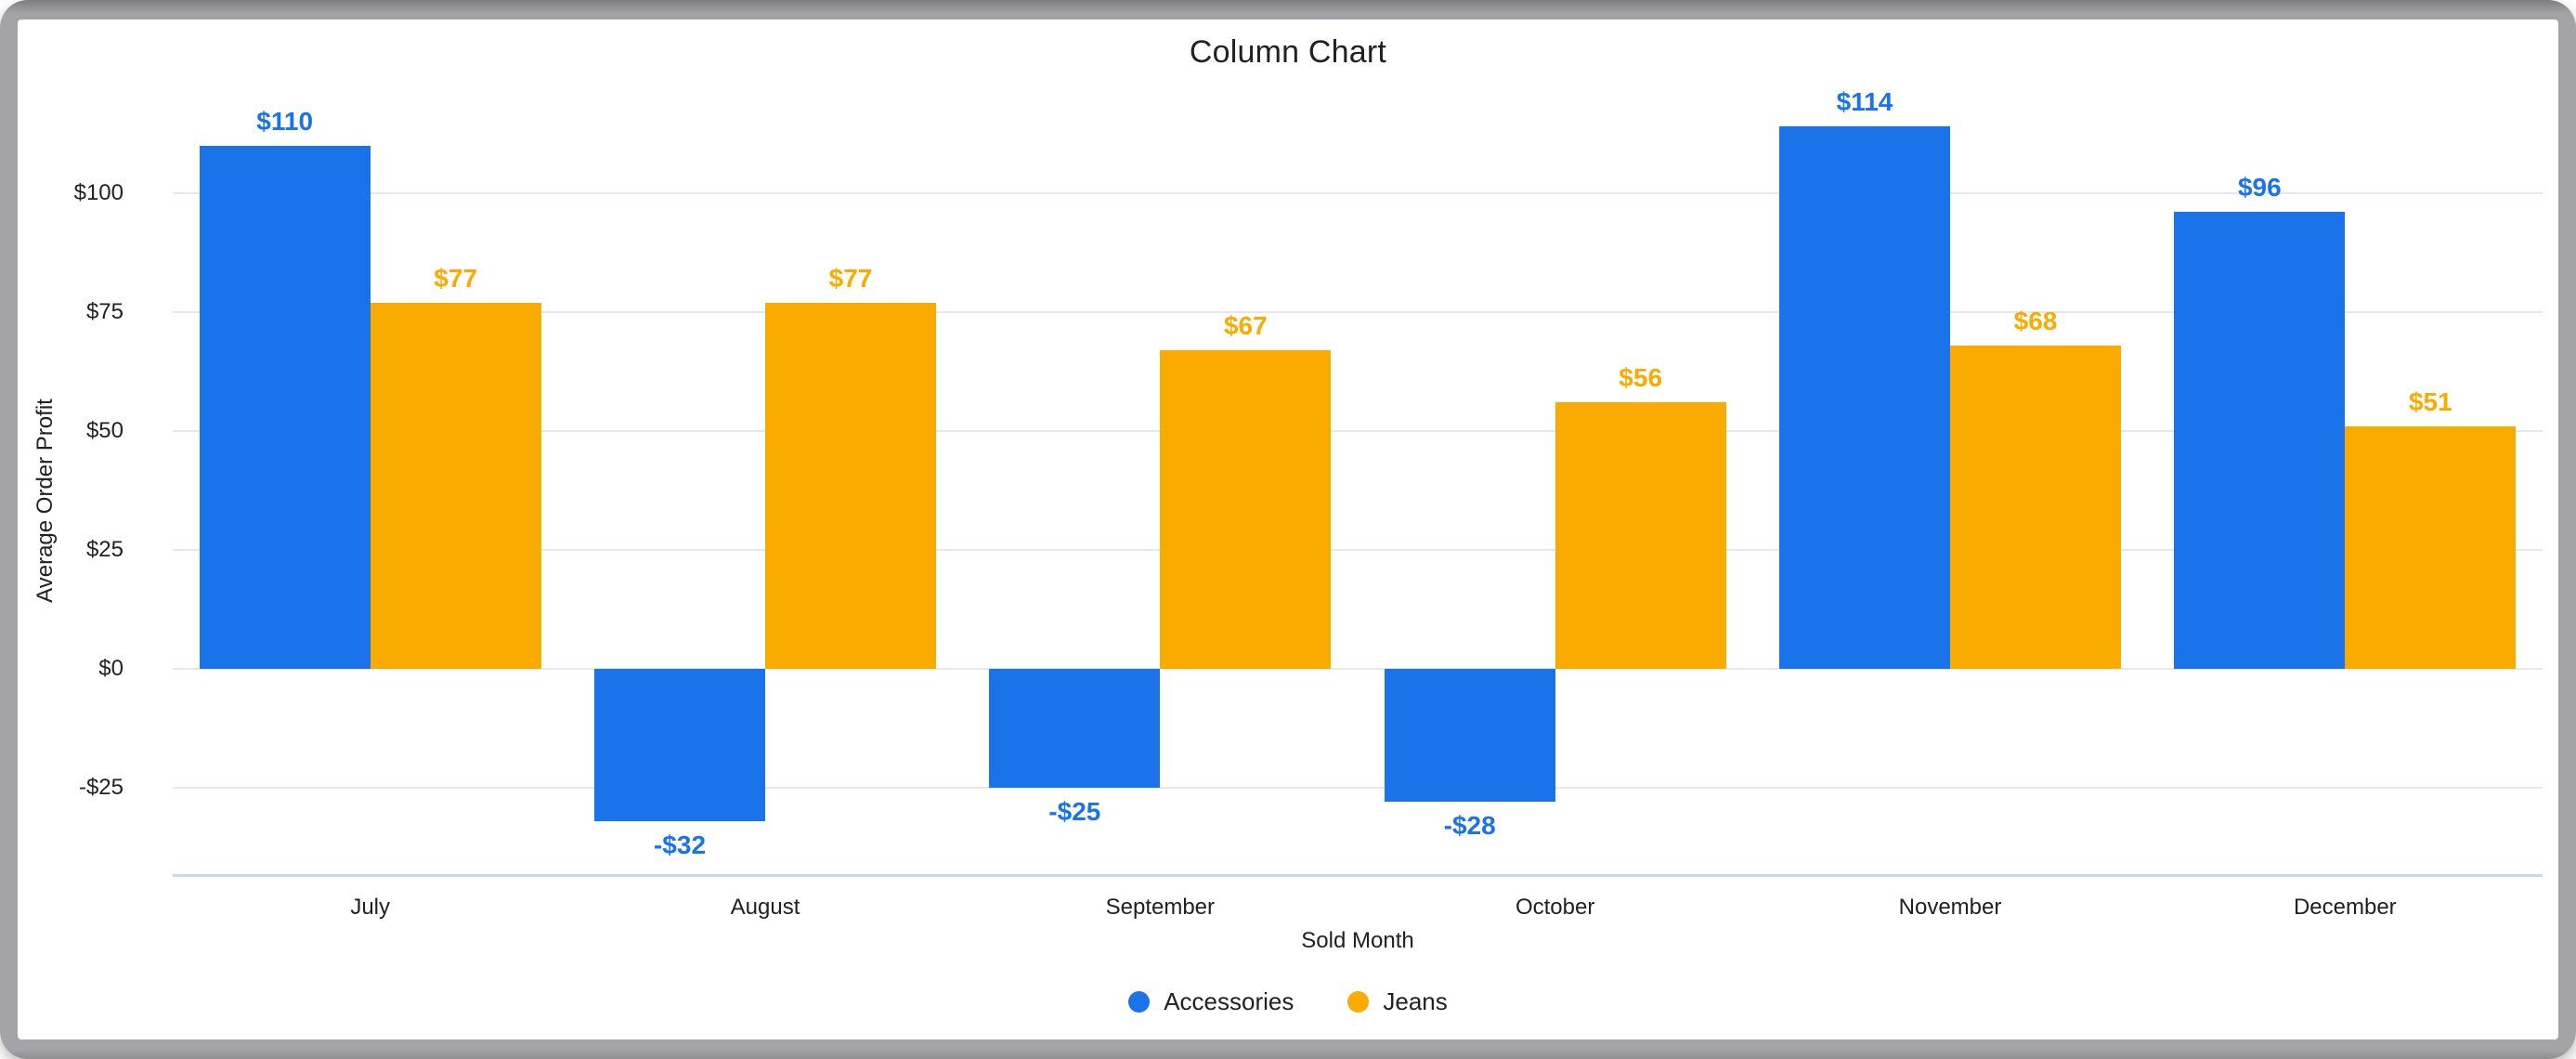 The height and width of the screenshot is (1059, 2576). Describe the element at coordinates (2430, 401) in the screenshot. I see `value-label-jeans-december: $51` at that location.